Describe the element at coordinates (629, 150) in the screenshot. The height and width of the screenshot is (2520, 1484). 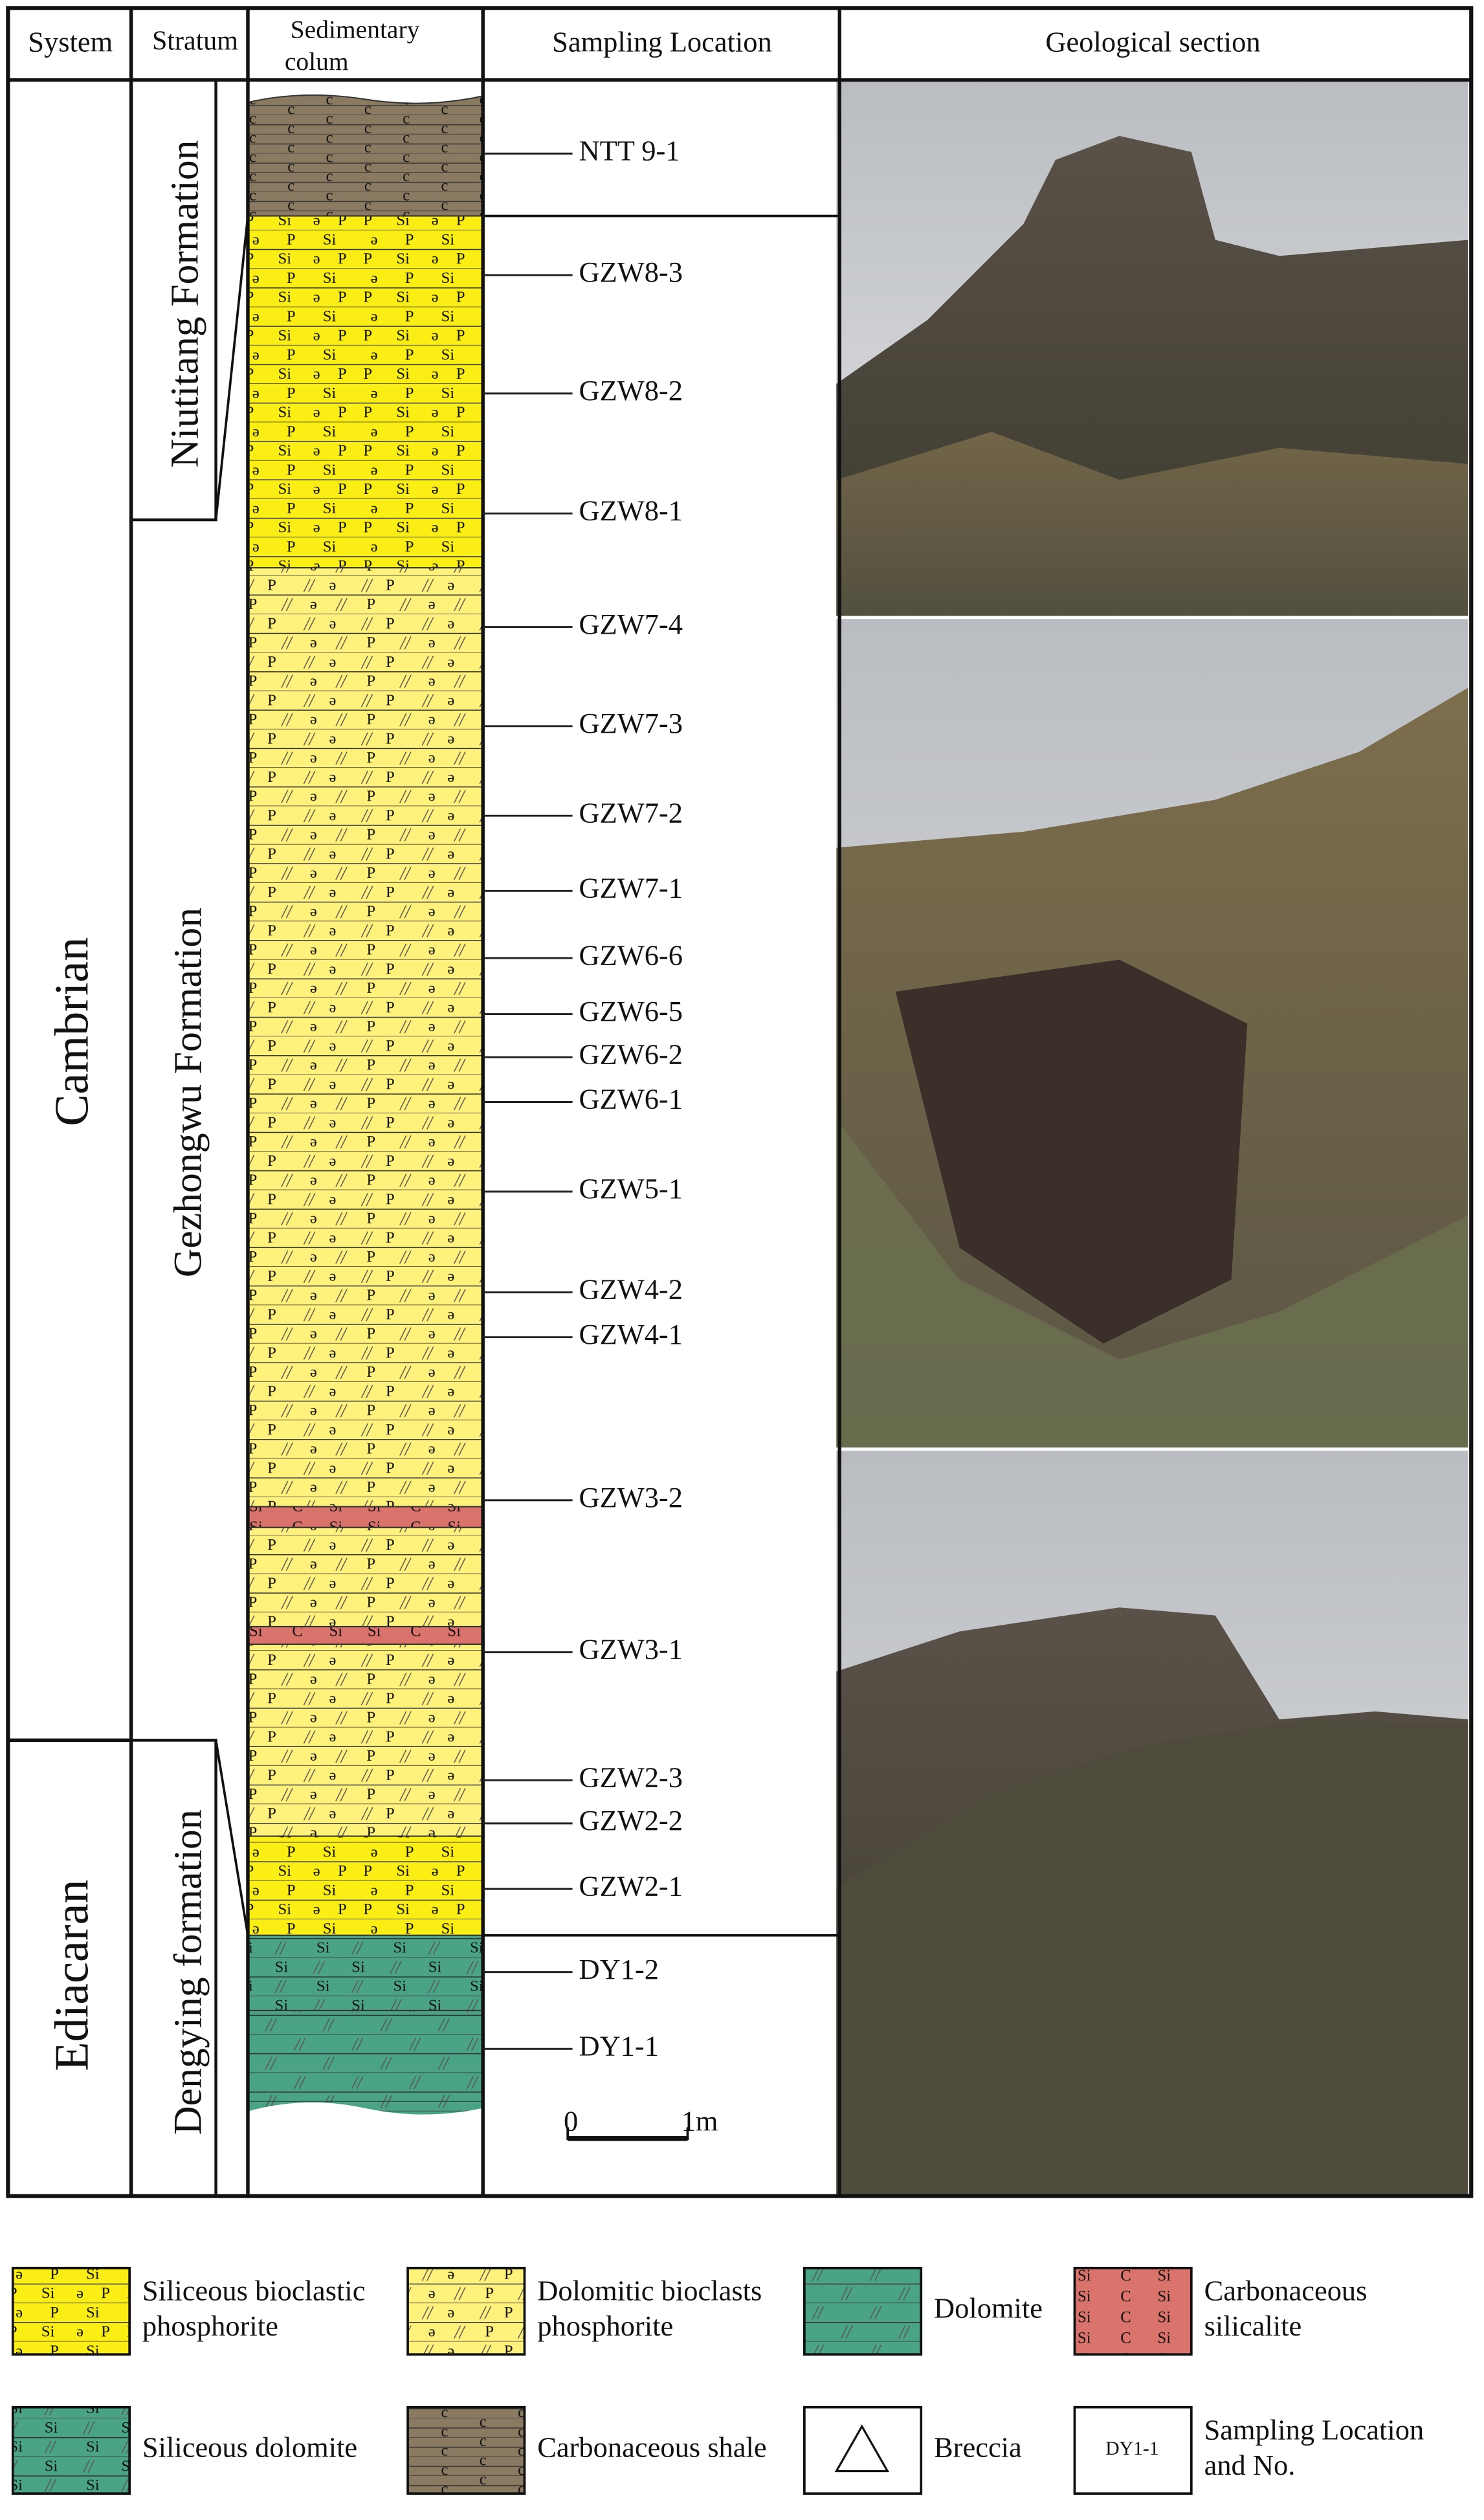
I see `sample-label: NTT 9-1` at that location.